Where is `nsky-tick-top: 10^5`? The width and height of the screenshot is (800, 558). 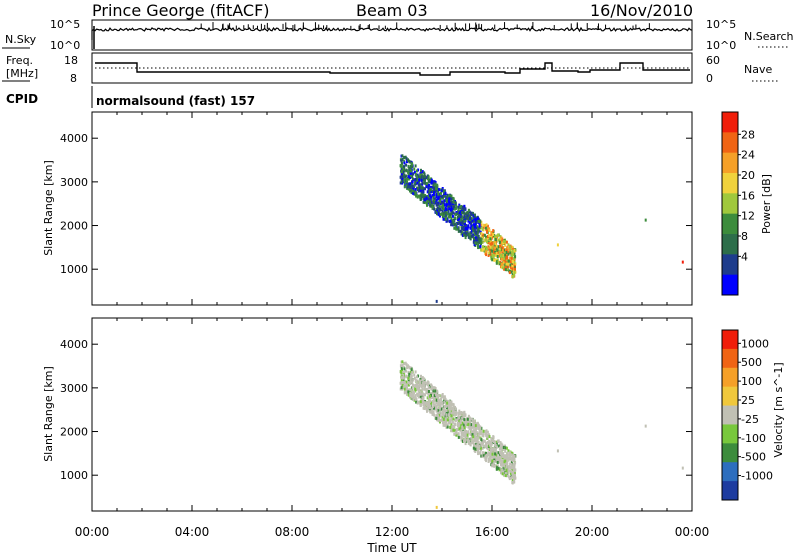 nsky-tick-top: 10^5 is located at coordinates (65, 24).